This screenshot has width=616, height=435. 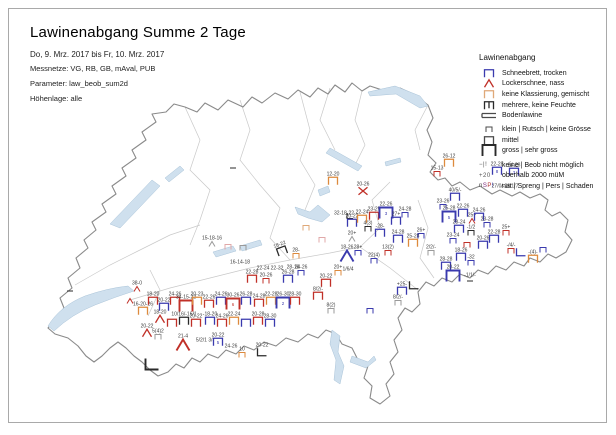 I want to click on avalanche-marker: -(4)-, so click(x=533, y=256).